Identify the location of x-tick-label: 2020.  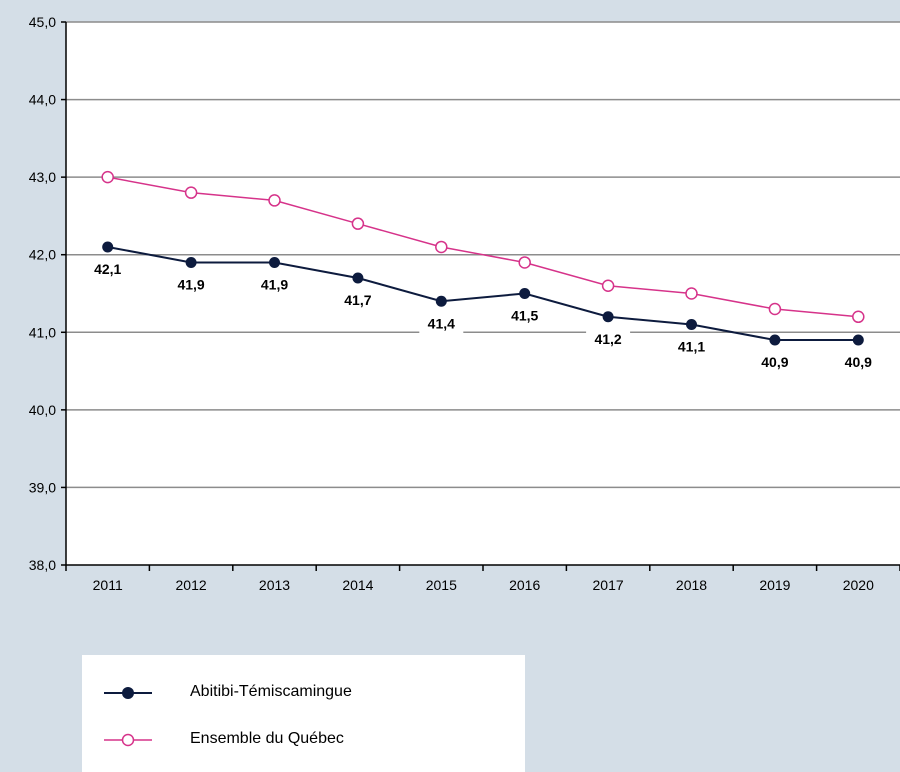
(858, 585).